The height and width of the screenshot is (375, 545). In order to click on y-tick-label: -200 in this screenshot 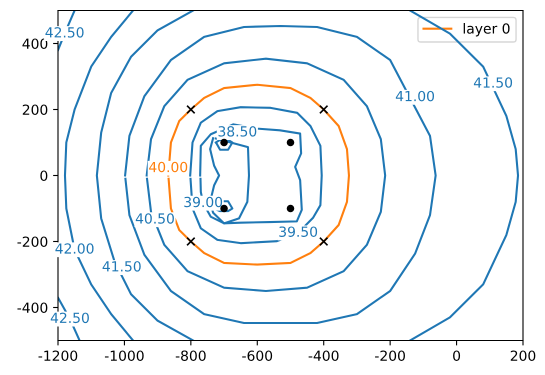, I will do `click(32, 241)`.